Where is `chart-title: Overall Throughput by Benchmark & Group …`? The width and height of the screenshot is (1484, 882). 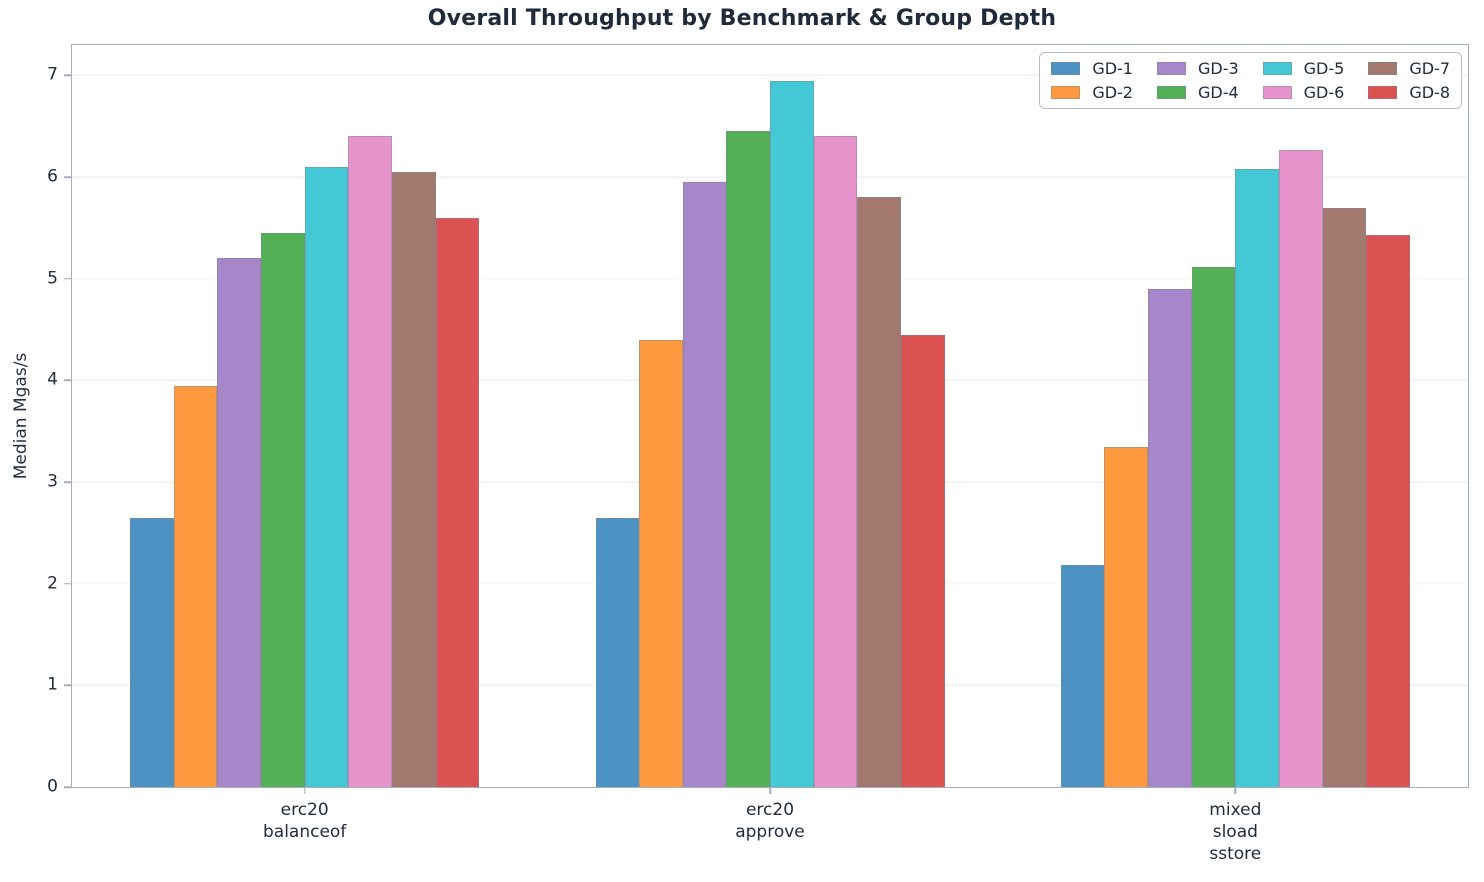
chart-title: Overall Throughput by Benchmark & Group … is located at coordinates (742, 18).